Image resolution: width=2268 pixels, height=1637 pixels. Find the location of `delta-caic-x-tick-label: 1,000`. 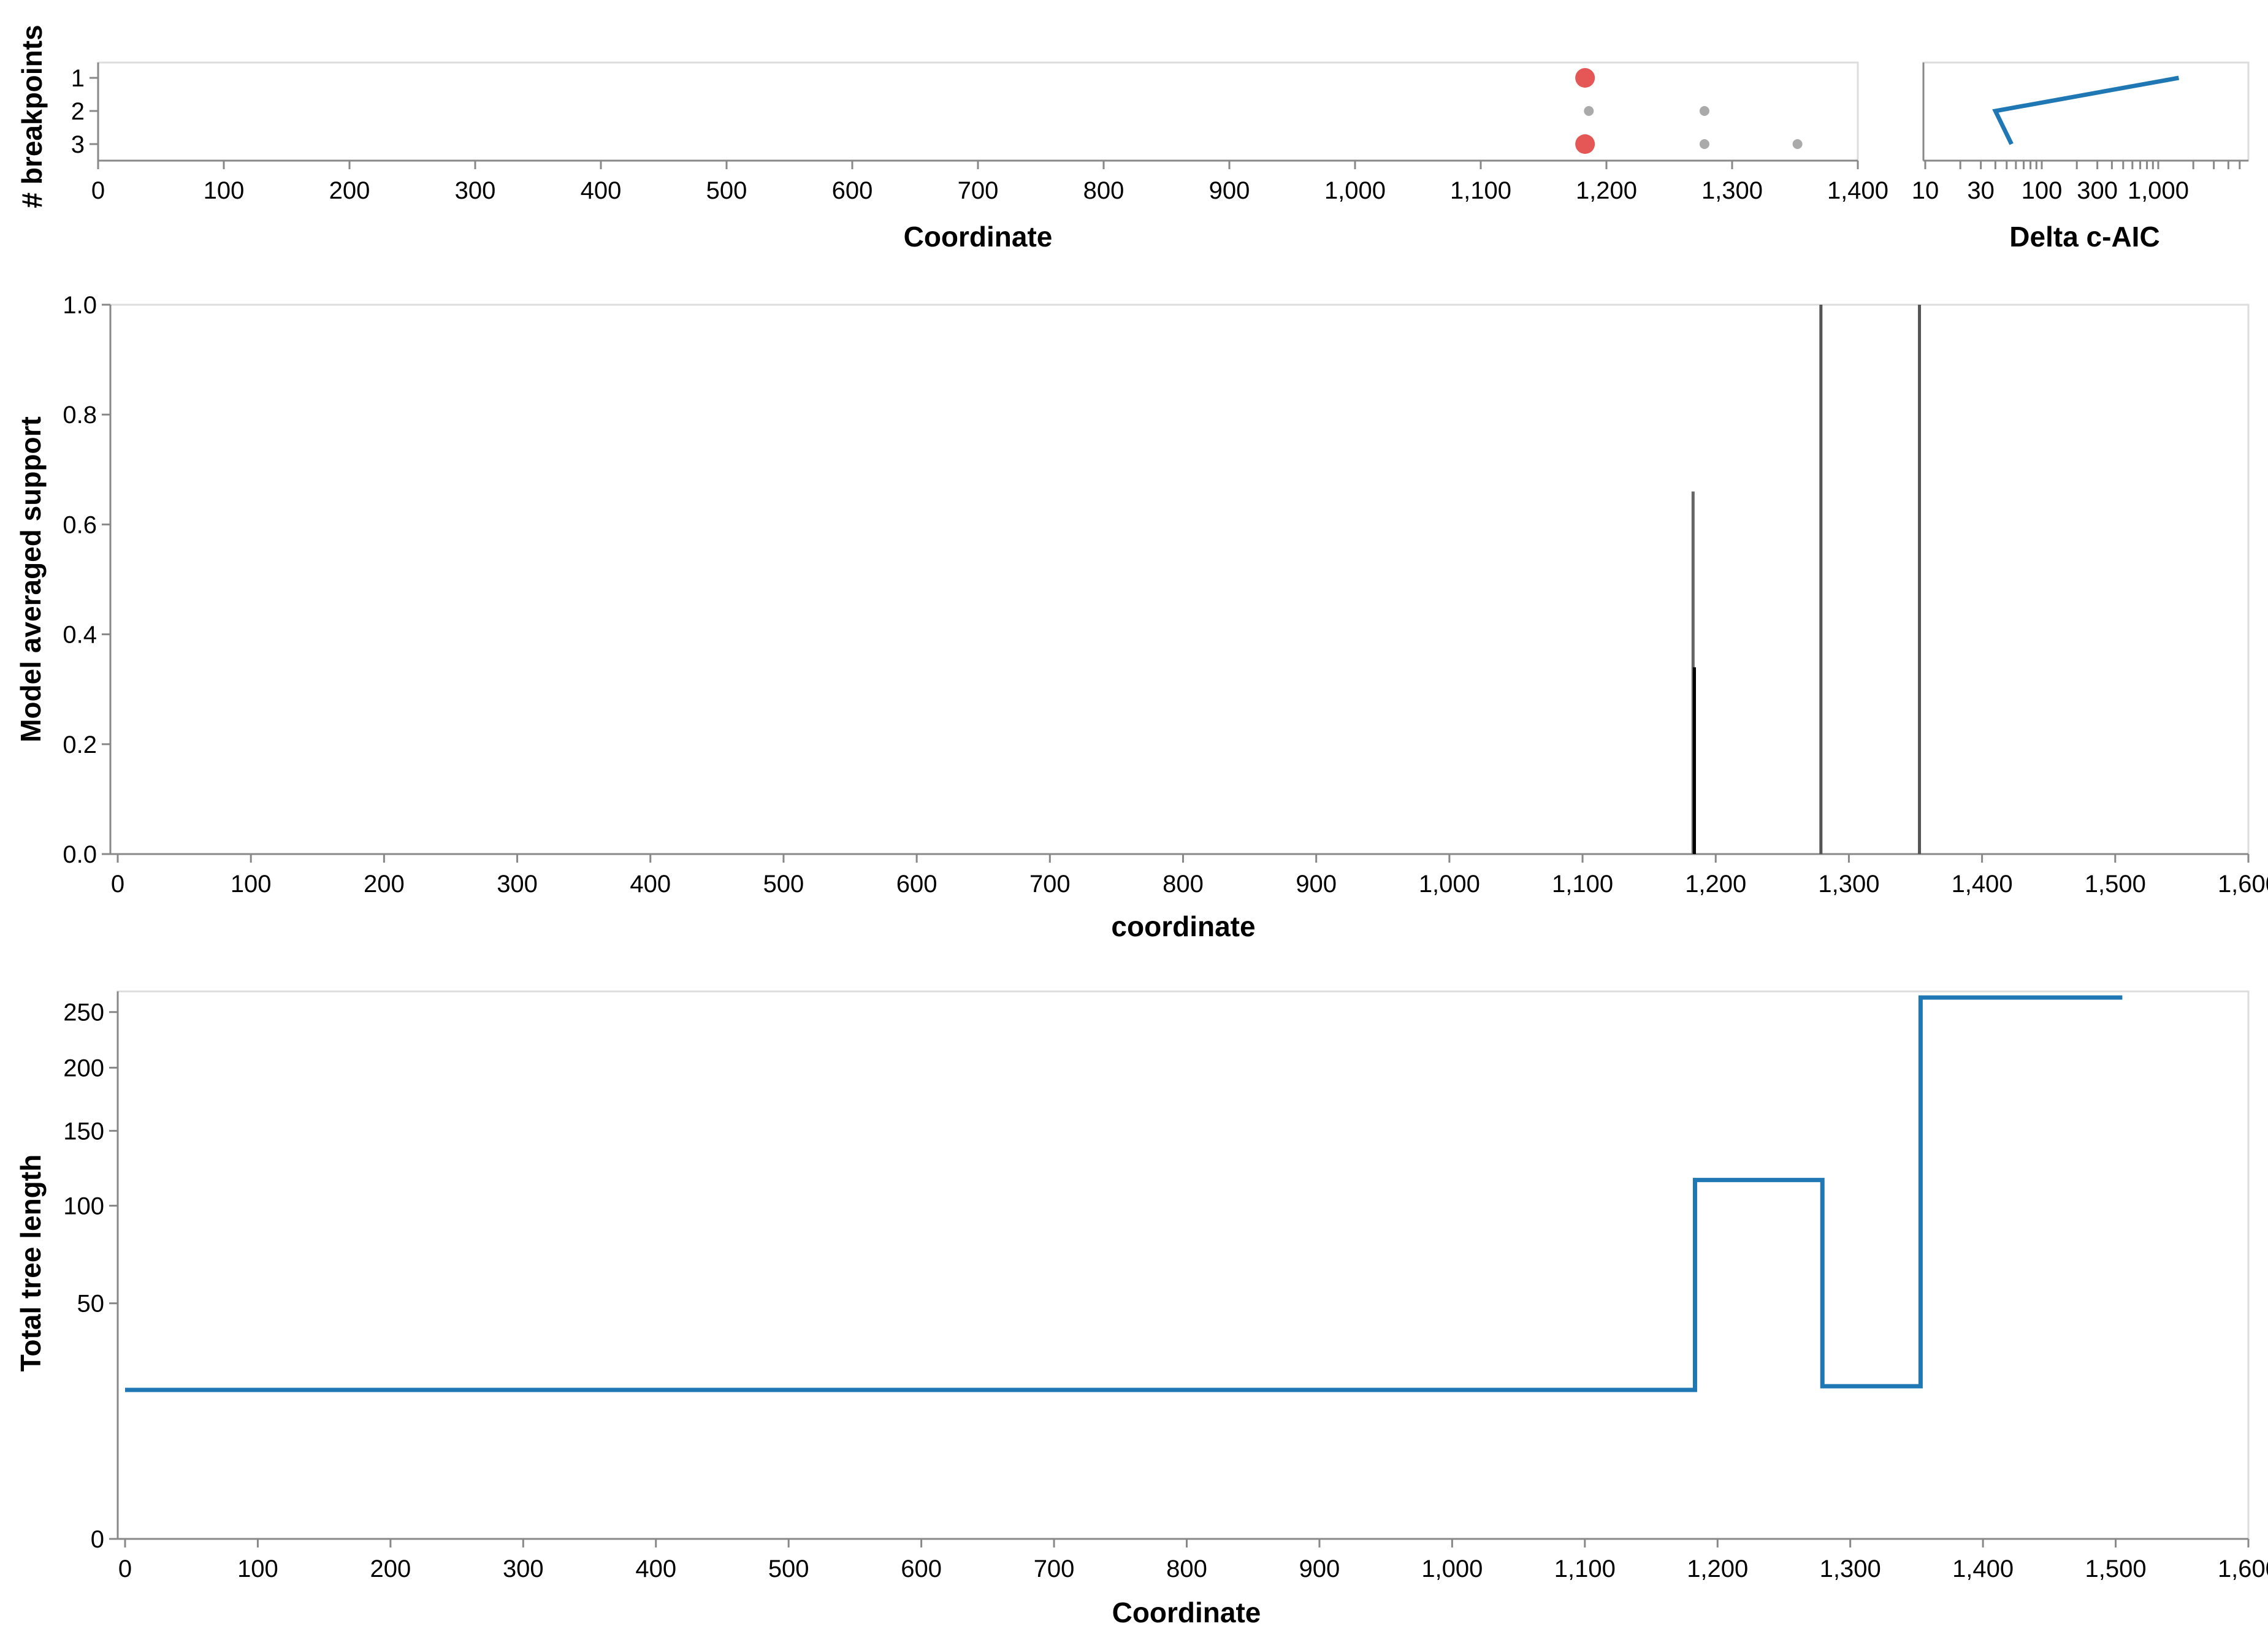

delta-caic-x-tick-label: 1,000 is located at coordinates (2158, 190).